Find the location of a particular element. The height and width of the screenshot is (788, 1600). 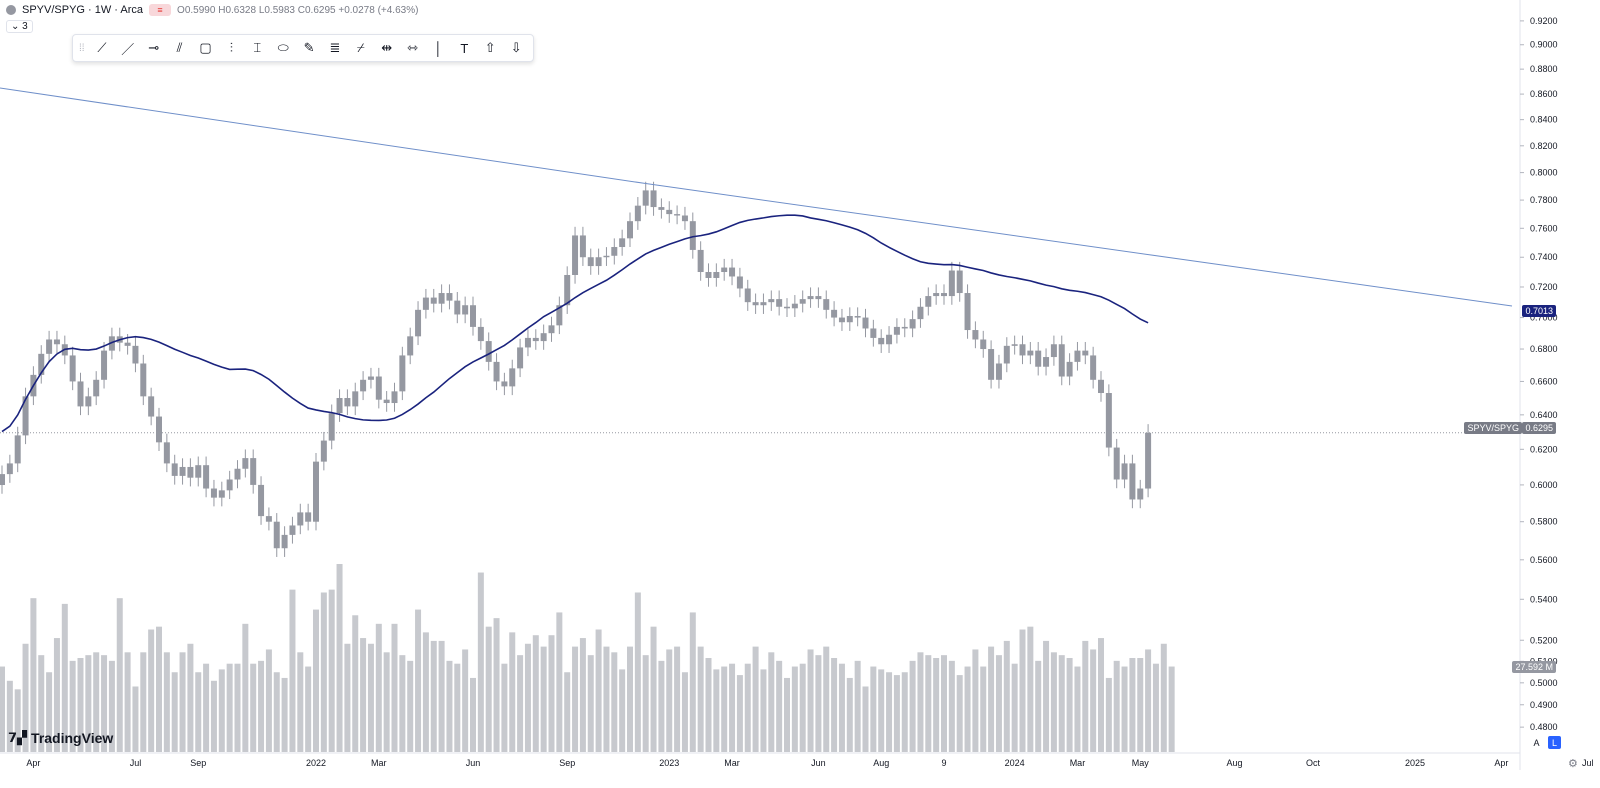

rectangle-icon: ▢ is located at coordinates (205, 47).